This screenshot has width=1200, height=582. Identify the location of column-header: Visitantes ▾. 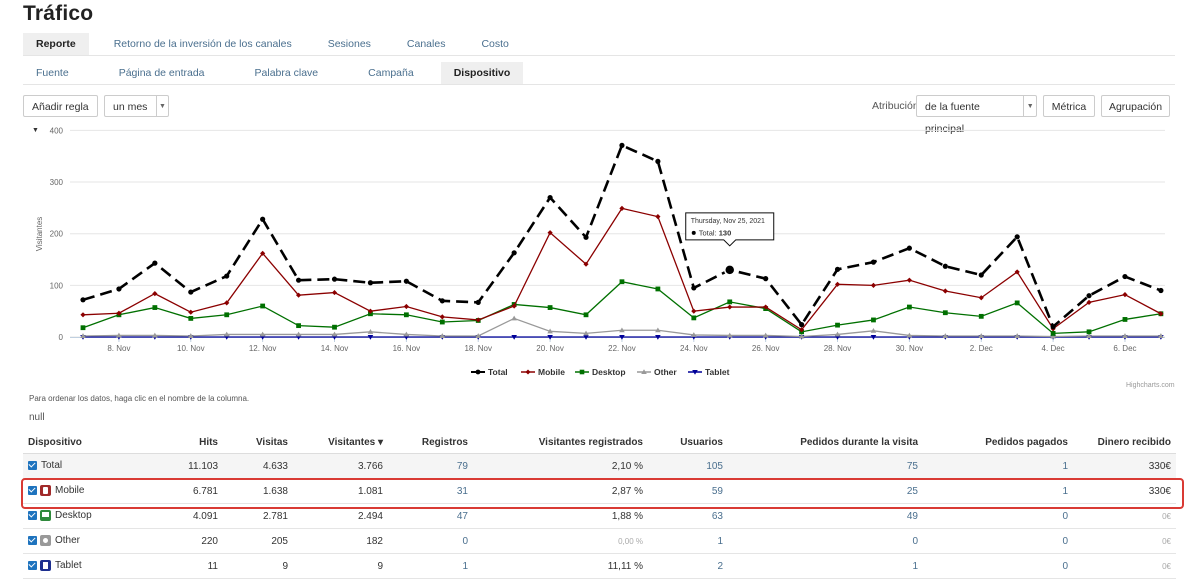
(340, 442).